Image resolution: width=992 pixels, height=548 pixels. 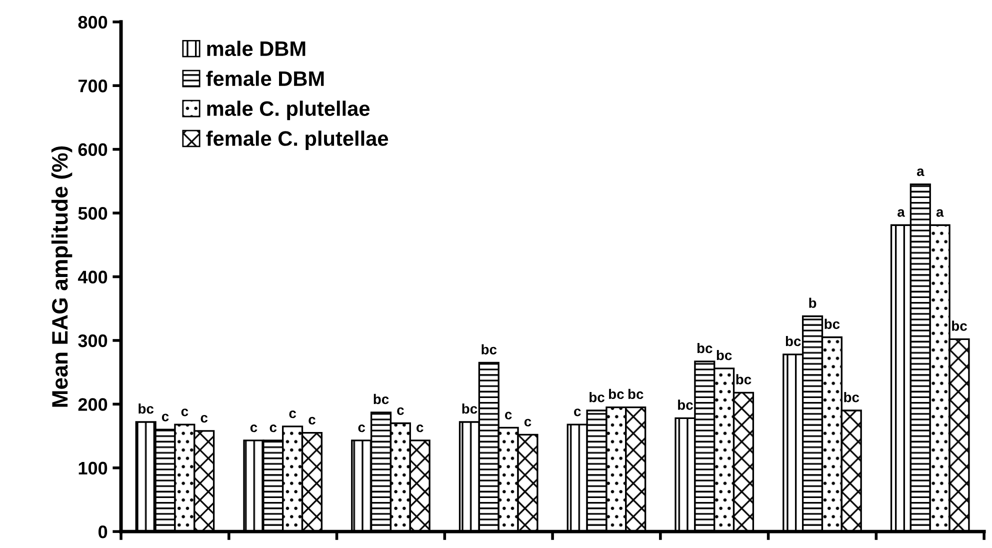 What do you see at coordinates (103, 531) in the screenshot?
I see `y-tick-label: 0` at bounding box center [103, 531].